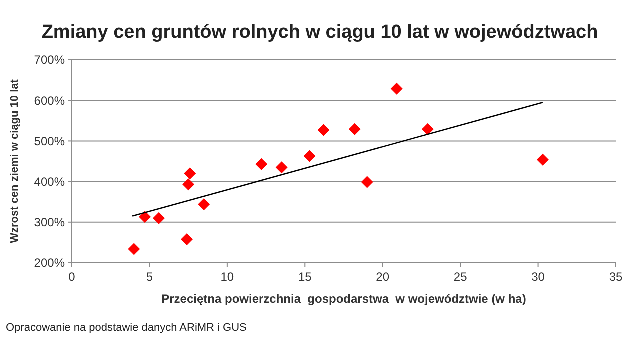  Describe the element at coordinates (305, 277) in the screenshot. I see `x-tick-label: 15` at that location.